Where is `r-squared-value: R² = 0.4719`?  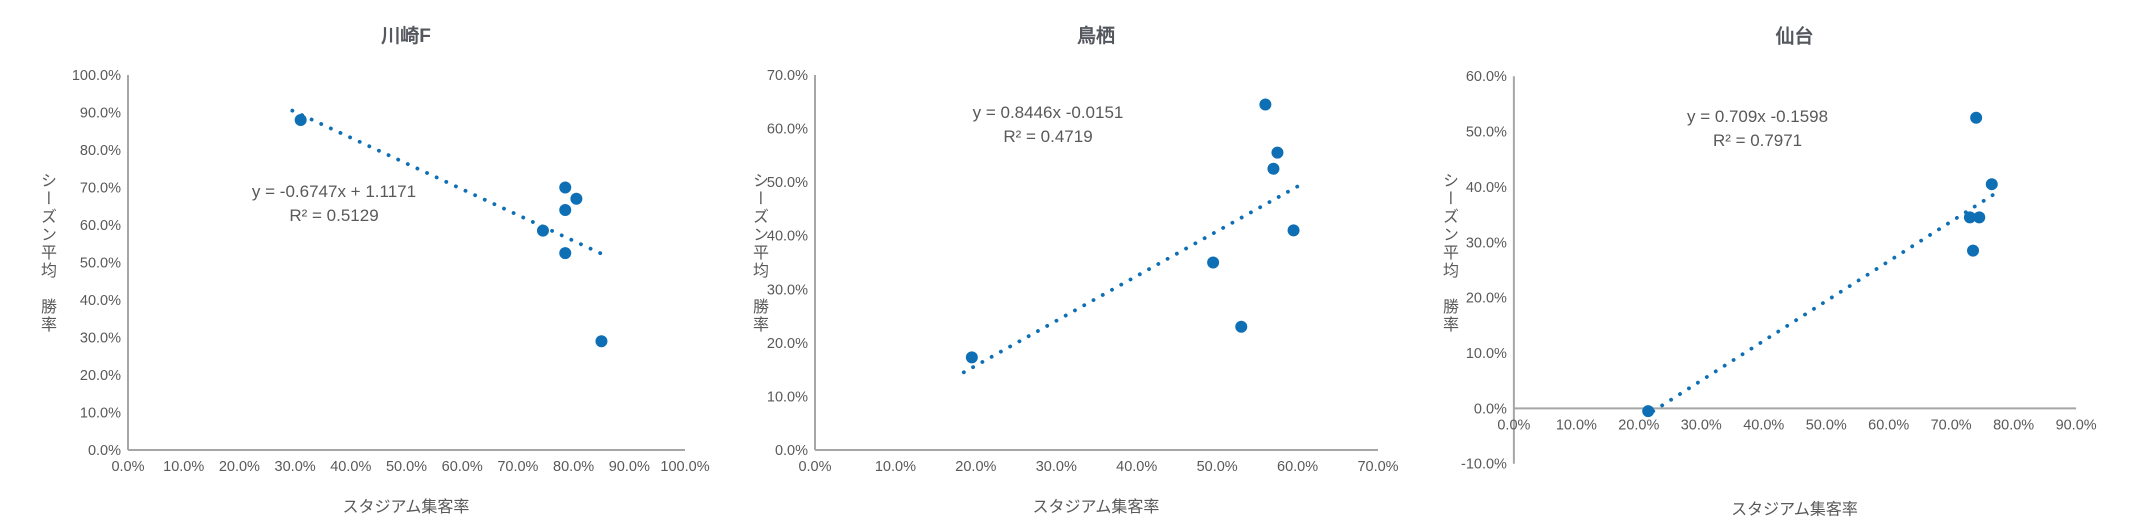 r-squared-value: R² = 0.4719 is located at coordinates (1047, 136).